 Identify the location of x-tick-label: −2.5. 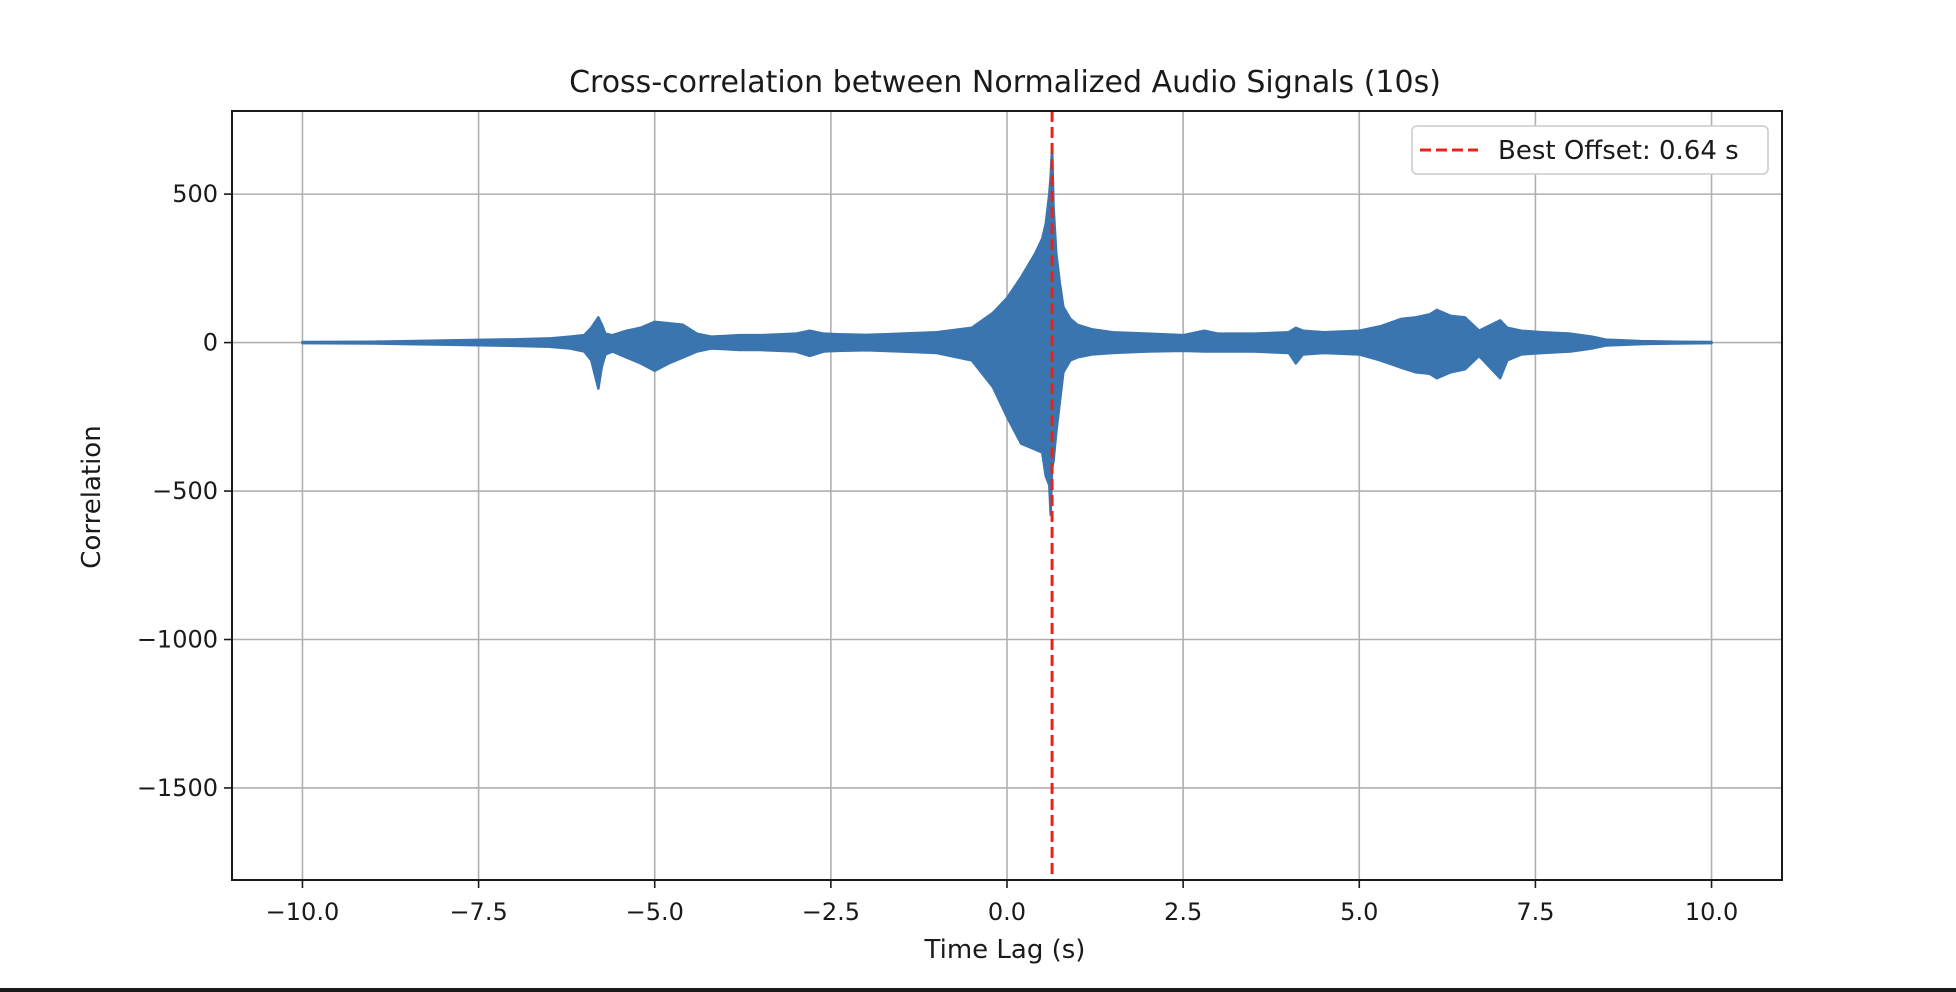
(831, 912).